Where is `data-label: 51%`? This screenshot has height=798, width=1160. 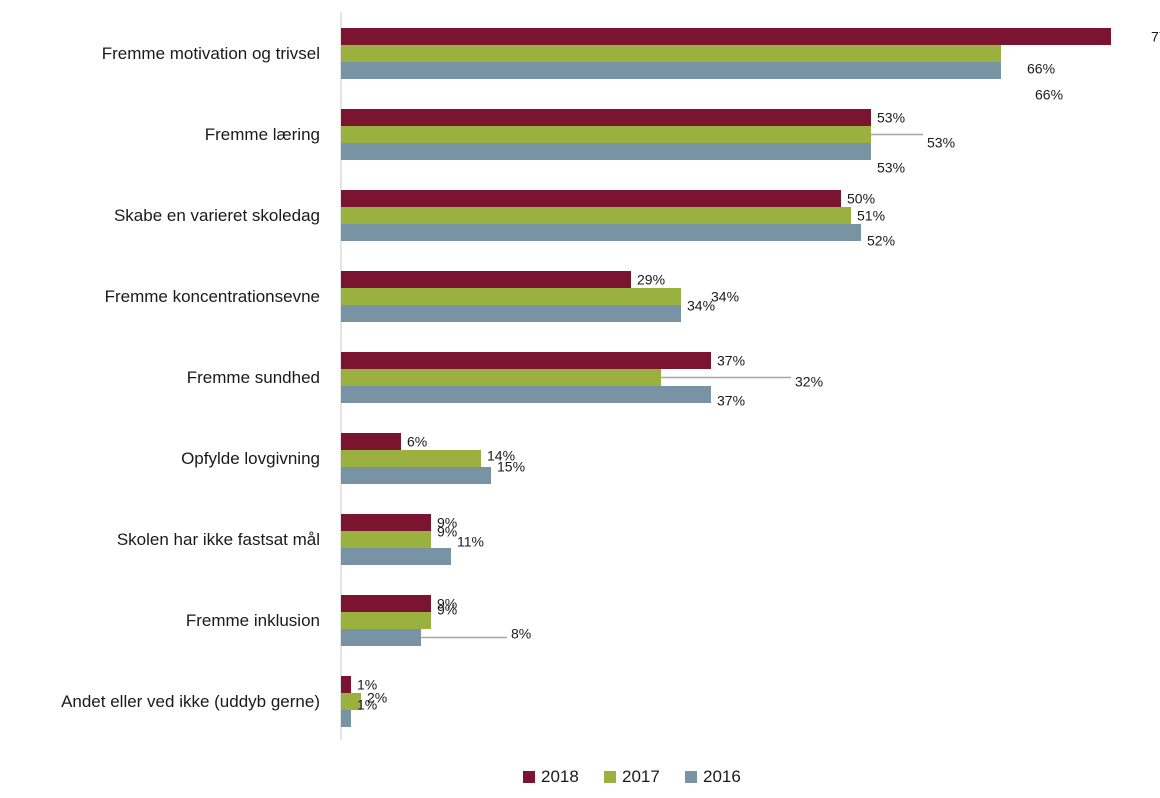
data-label: 51% is located at coordinates (871, 216).